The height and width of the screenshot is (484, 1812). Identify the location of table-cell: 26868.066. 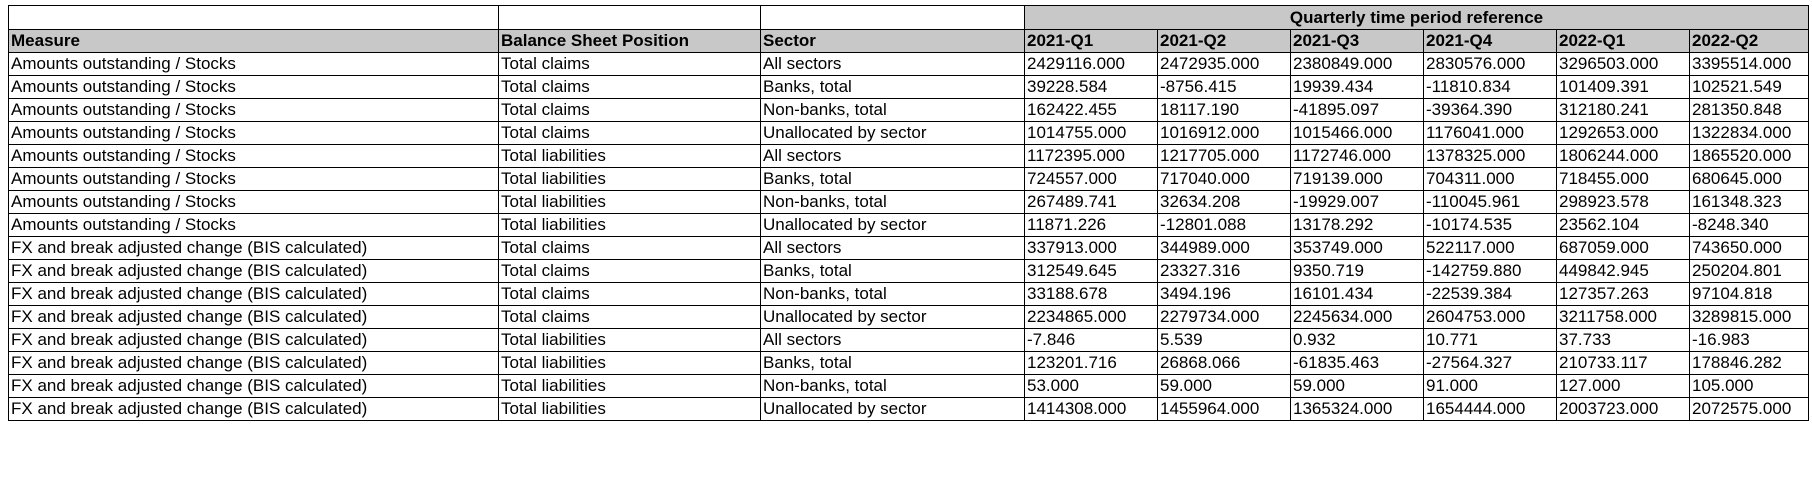
(1224, 363).